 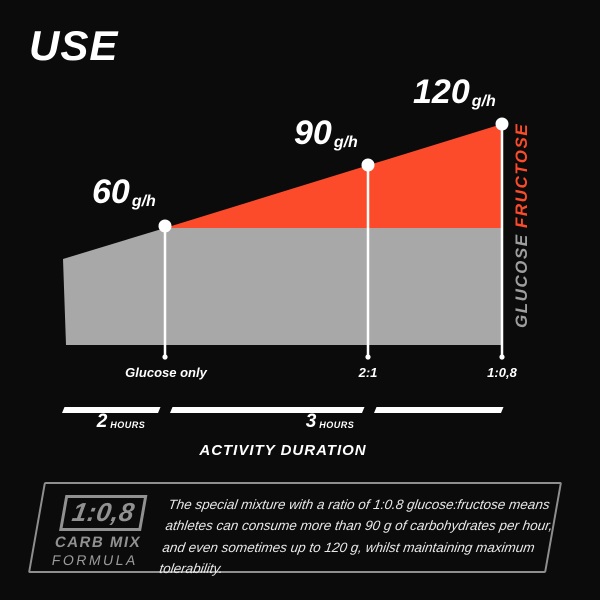 I want to click on value-label-120: 120 g/h, so click(x=454, y=92).